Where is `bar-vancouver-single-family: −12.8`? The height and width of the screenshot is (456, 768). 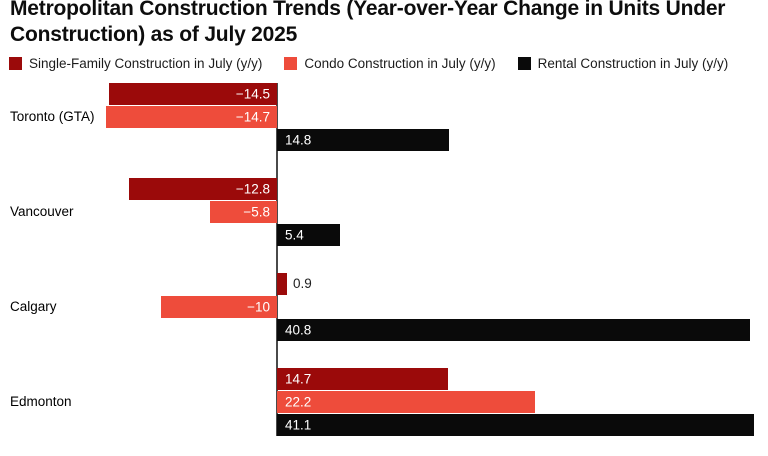
bar-vancouver-single-family: −12.8 is located at coordinates (203, 189).